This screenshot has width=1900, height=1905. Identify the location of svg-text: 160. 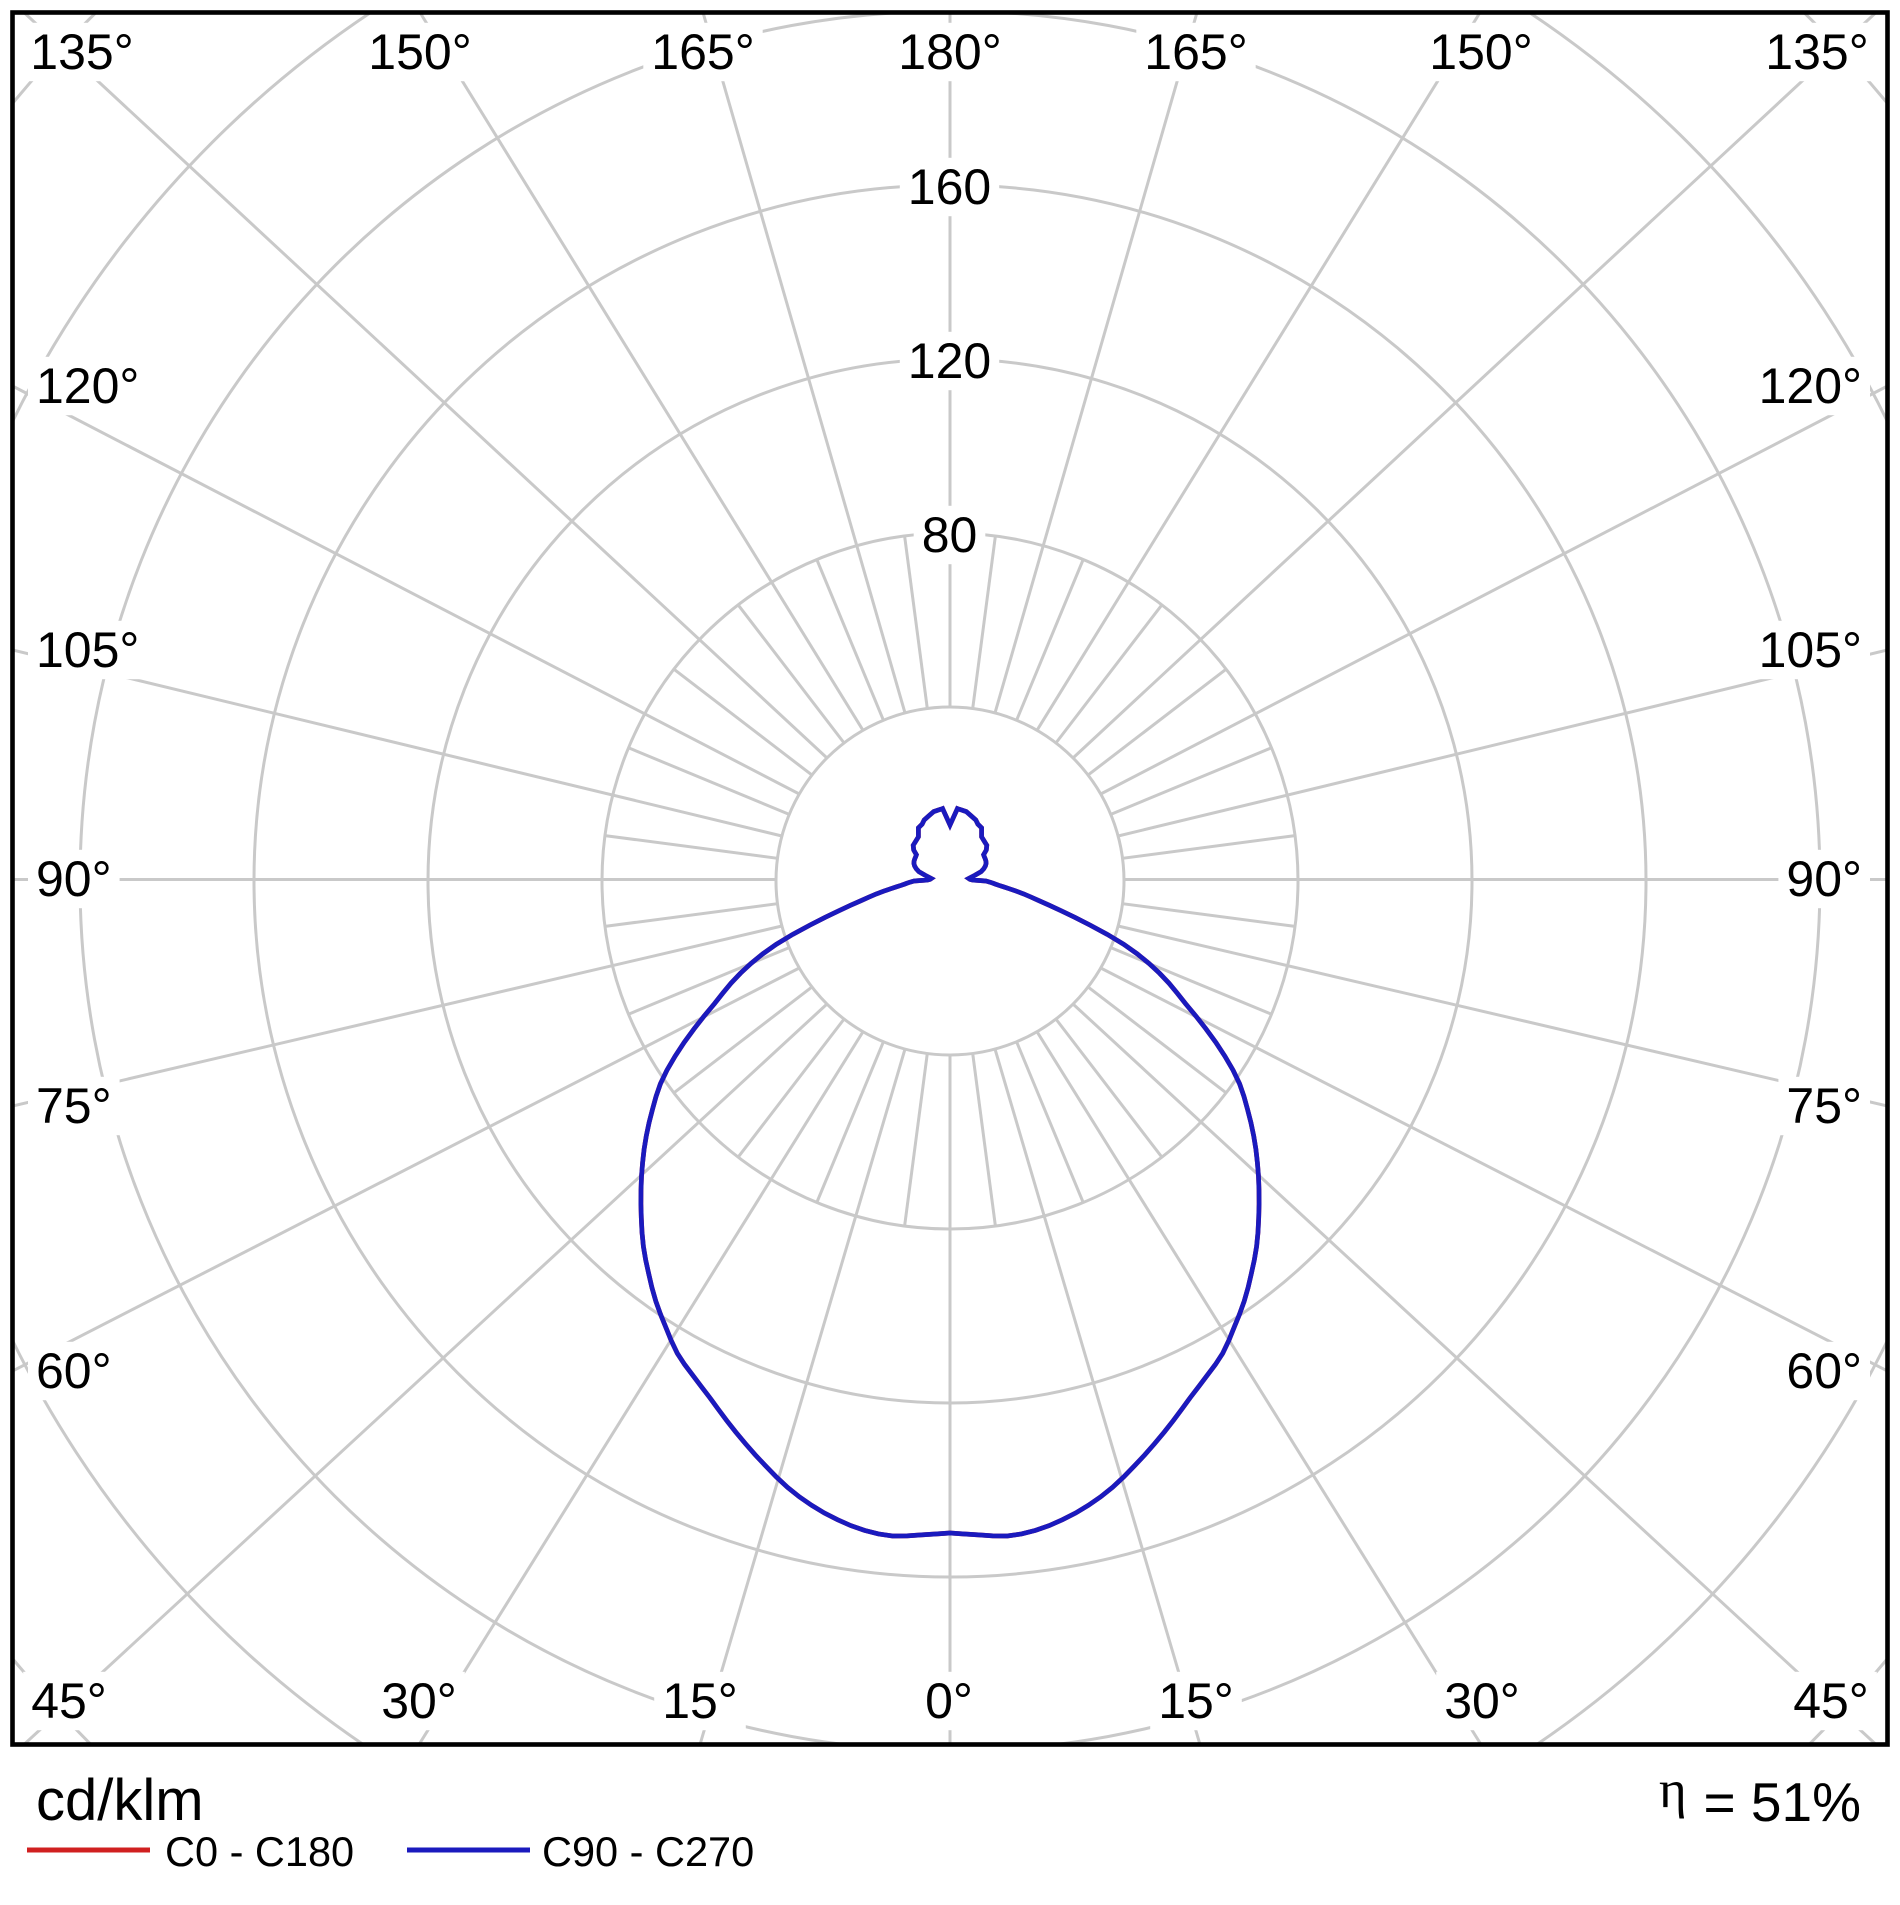
(949, 187).